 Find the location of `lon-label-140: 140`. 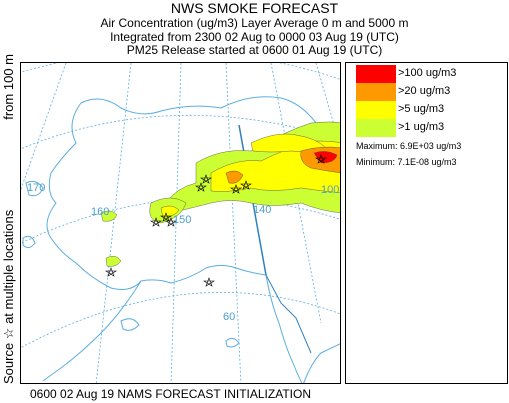

lon-label-140: 140 is located at coordinates (262, 210).